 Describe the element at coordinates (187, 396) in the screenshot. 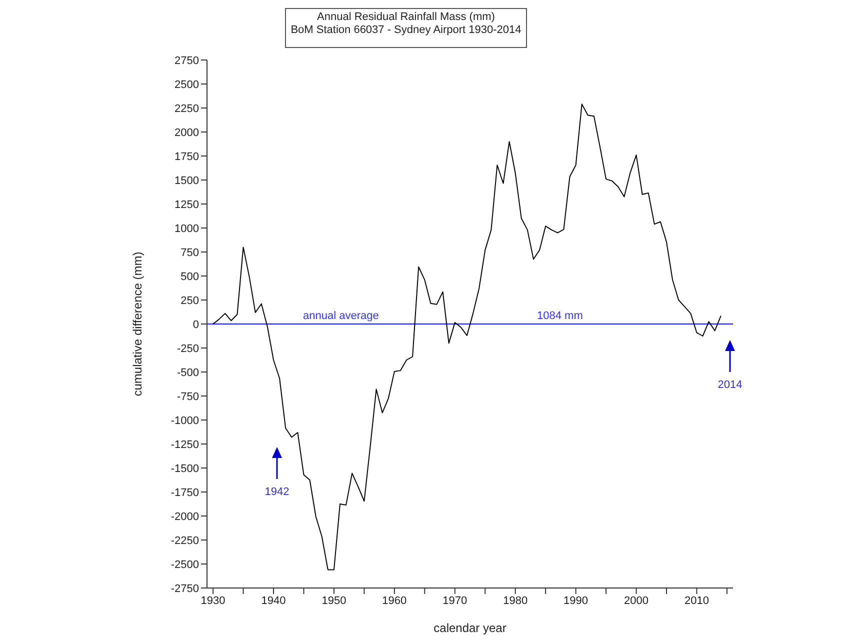

I see `y-tick-label: -750` at that location.